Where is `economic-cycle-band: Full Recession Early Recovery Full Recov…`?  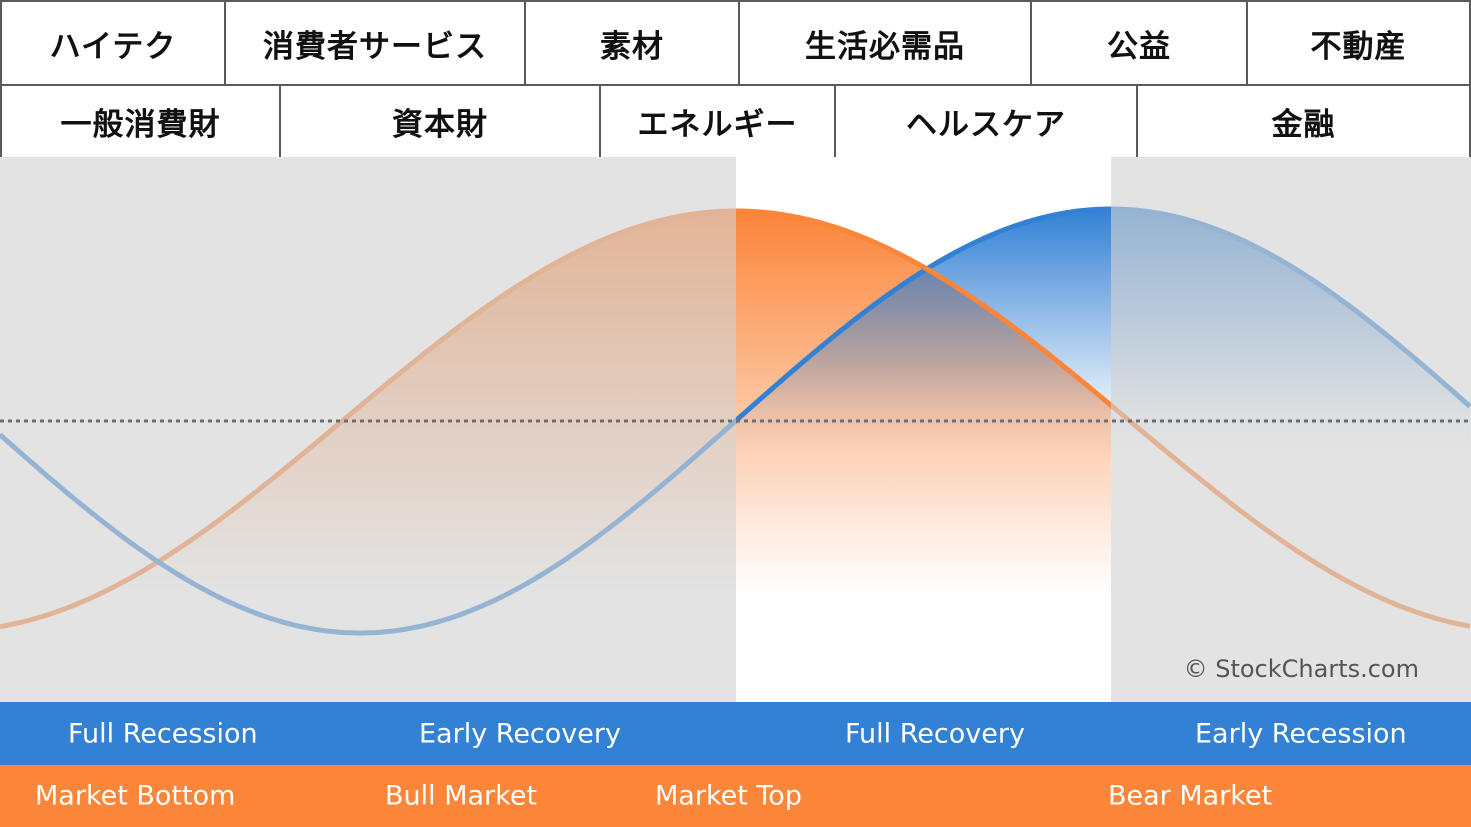
economic-cycle-band: Full Recession Early Recovery Full Recov… is located at coordinates (735, 733).